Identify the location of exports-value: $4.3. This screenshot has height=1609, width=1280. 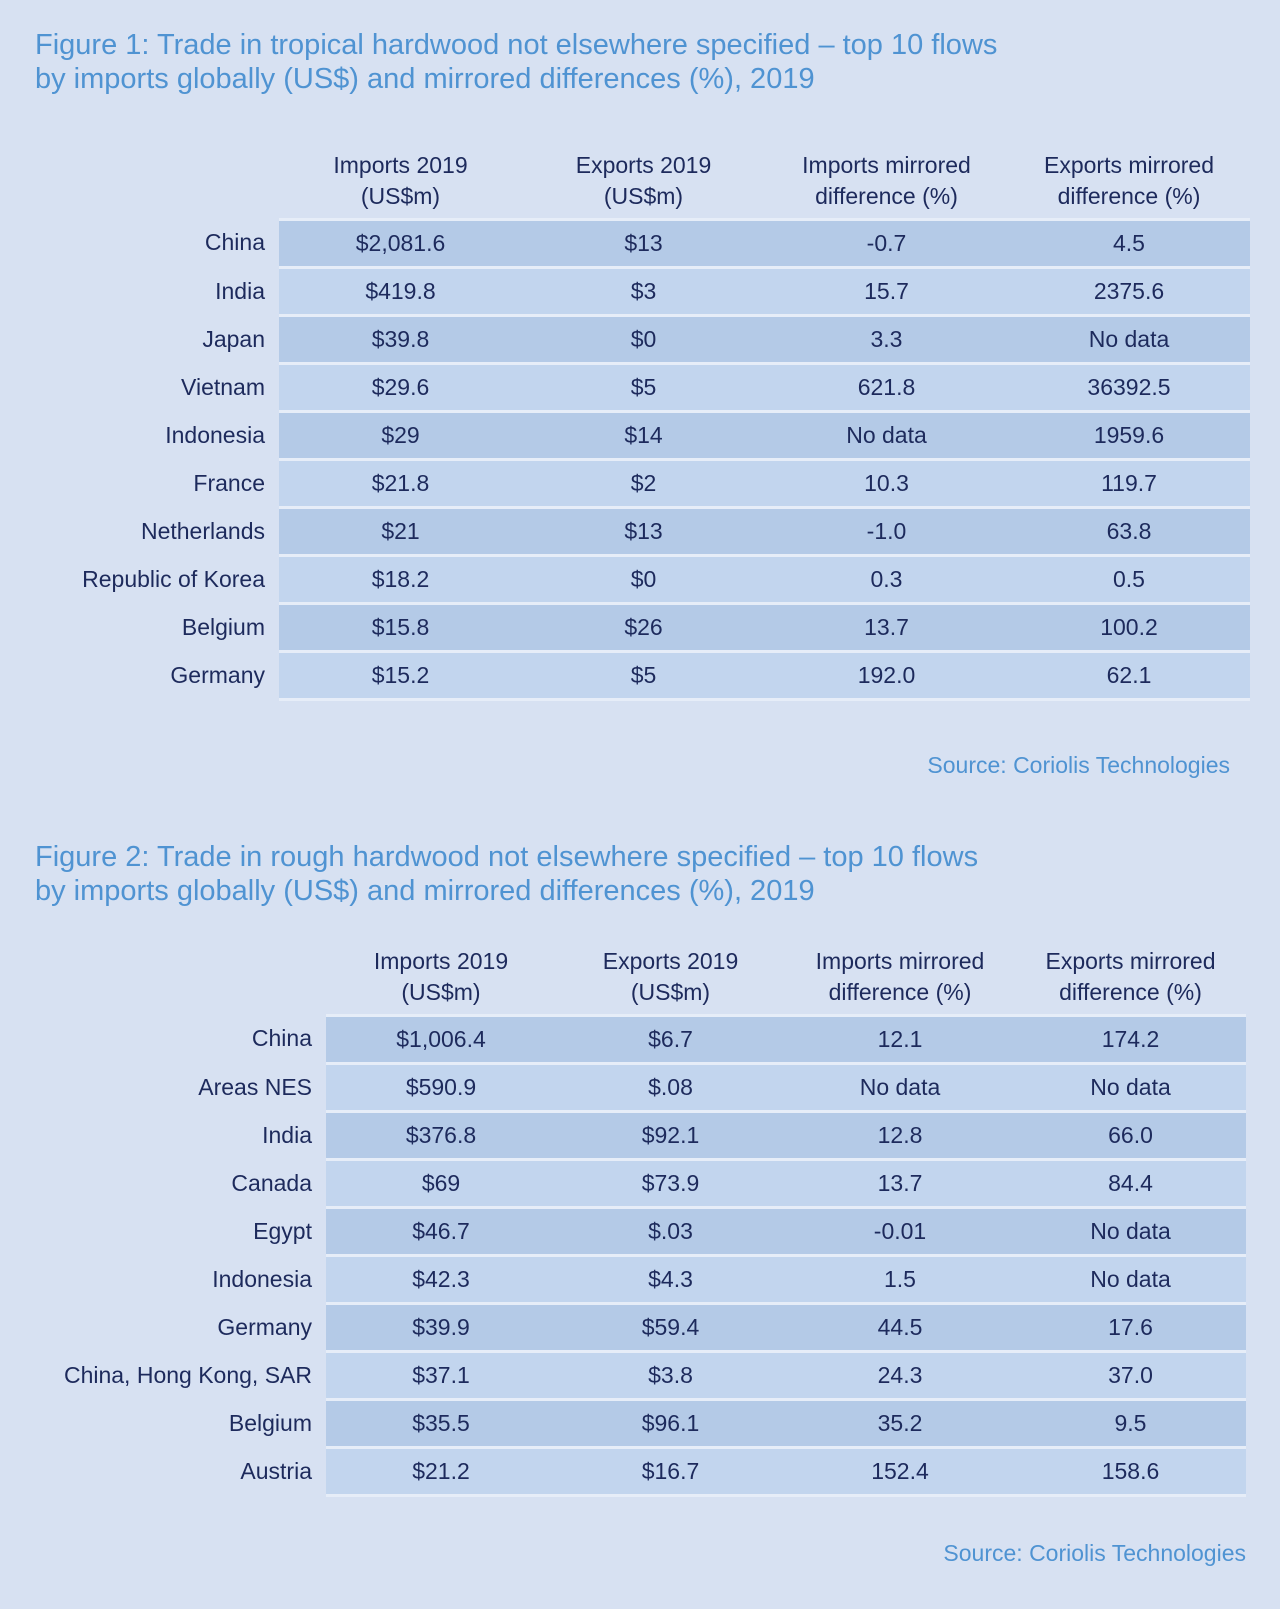
(670, 1281).